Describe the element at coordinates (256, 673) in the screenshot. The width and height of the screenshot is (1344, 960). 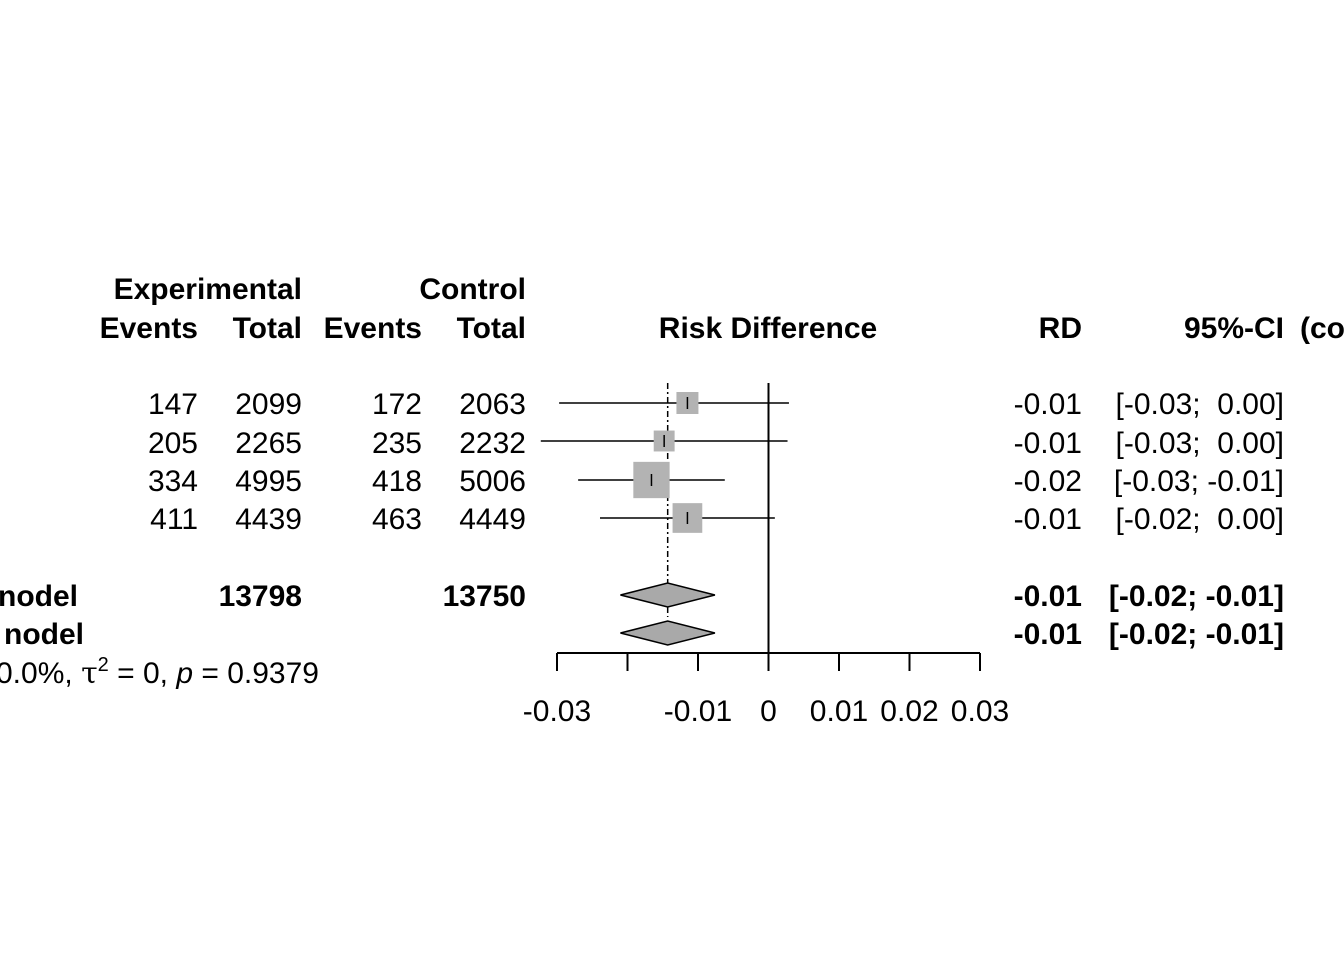
I see `heterogeneity-suffix: = 0.9379` at that location.